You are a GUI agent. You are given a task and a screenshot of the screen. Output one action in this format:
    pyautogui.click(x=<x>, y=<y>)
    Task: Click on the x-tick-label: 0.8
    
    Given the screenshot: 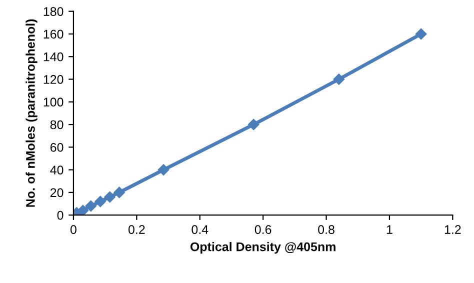 What is the action you would take?
    pyautogui.click(x=326, y=229)
    